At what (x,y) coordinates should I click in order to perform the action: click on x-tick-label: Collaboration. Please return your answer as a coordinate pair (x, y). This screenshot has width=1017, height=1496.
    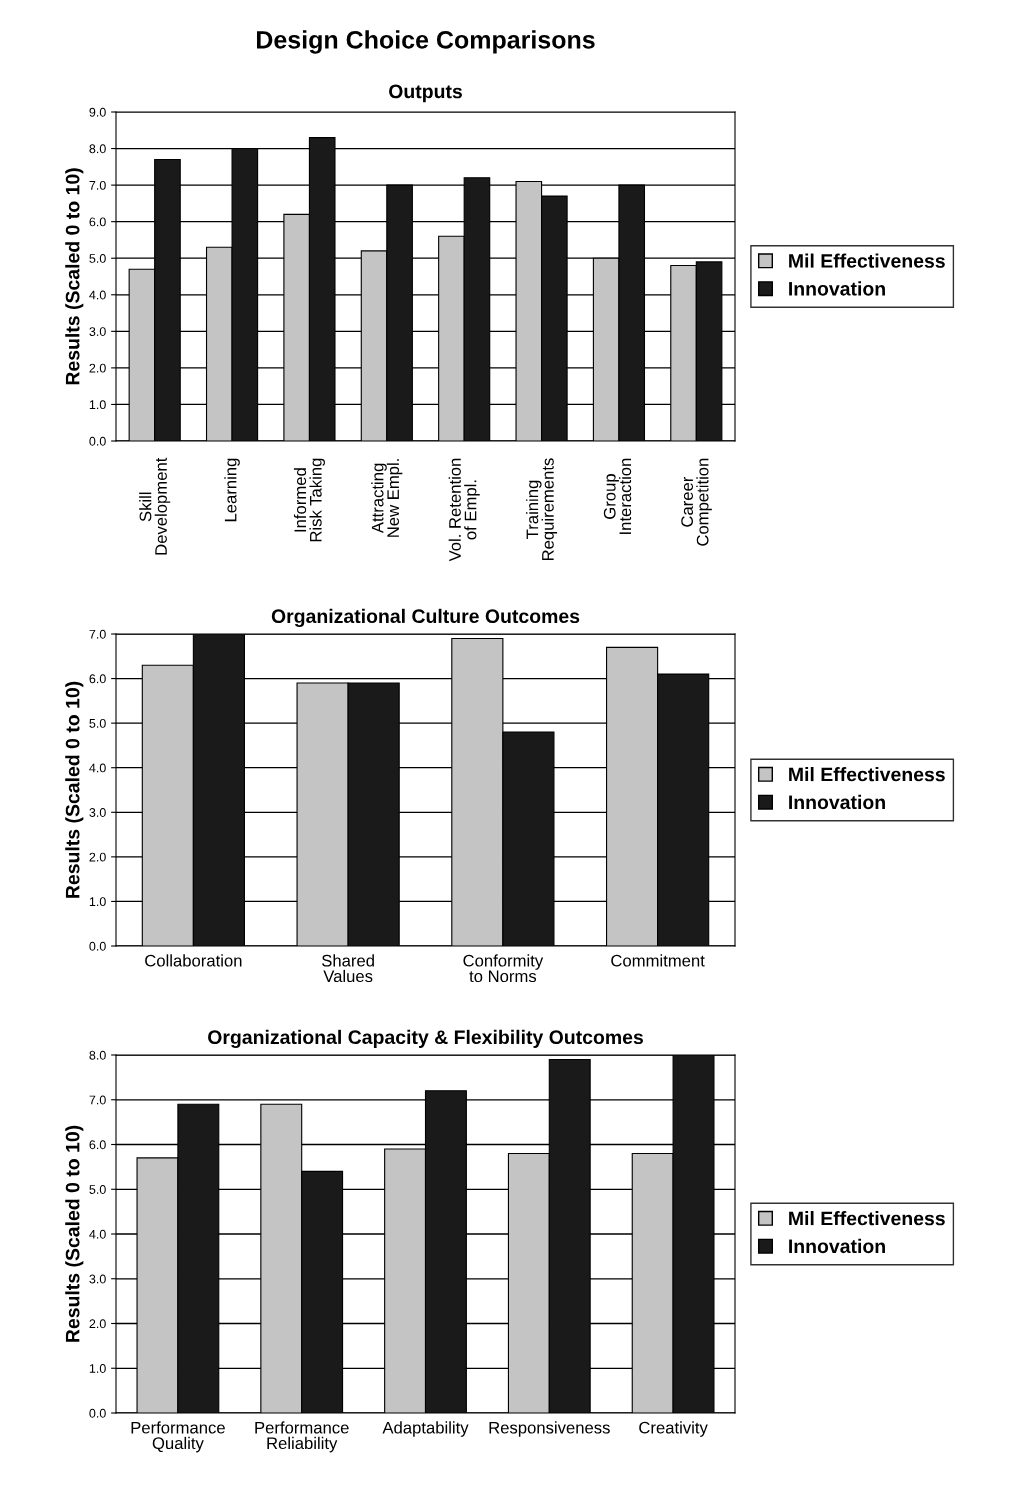
    Looking at the image, I should click on (193, 960).